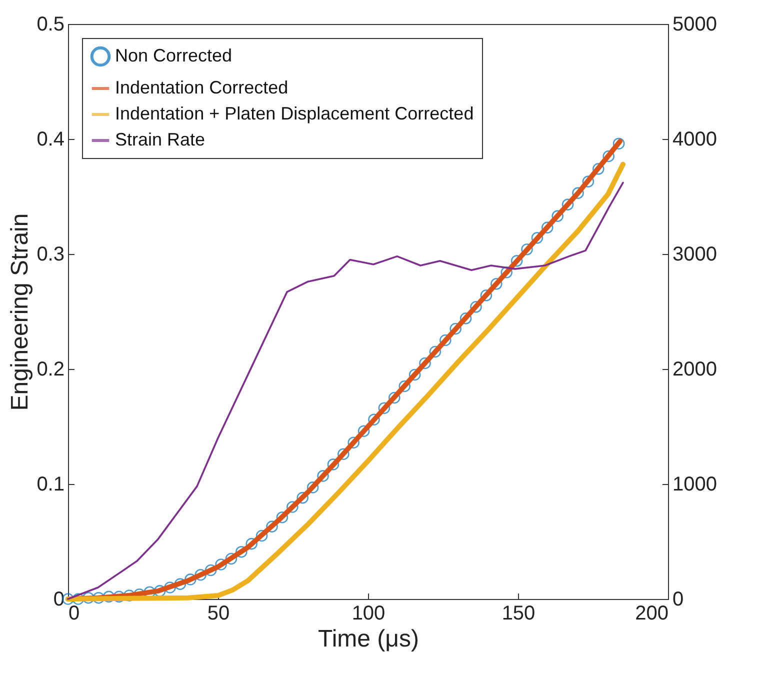  Describe the element at coordinates (694, 369) in the screenshot. I see `y2-tick-label: 2000` at that location.